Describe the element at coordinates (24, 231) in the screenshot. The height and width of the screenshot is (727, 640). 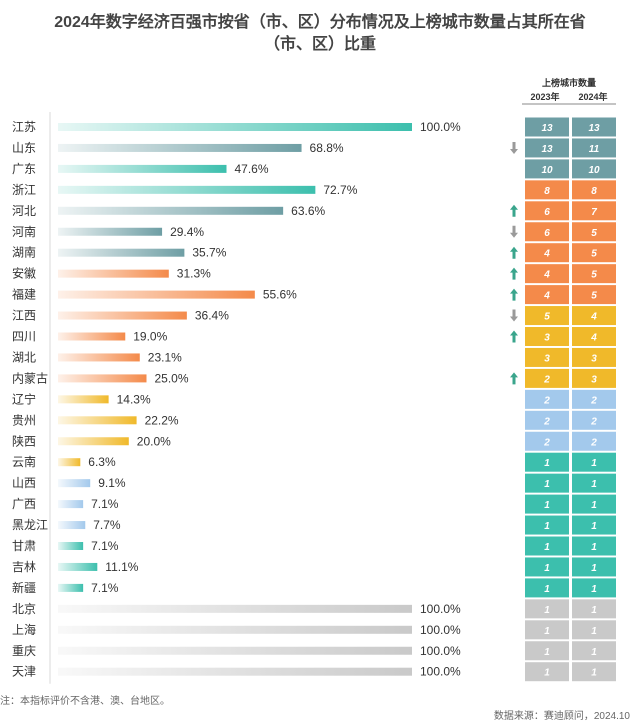
I see `category-label: 河南` at that location.